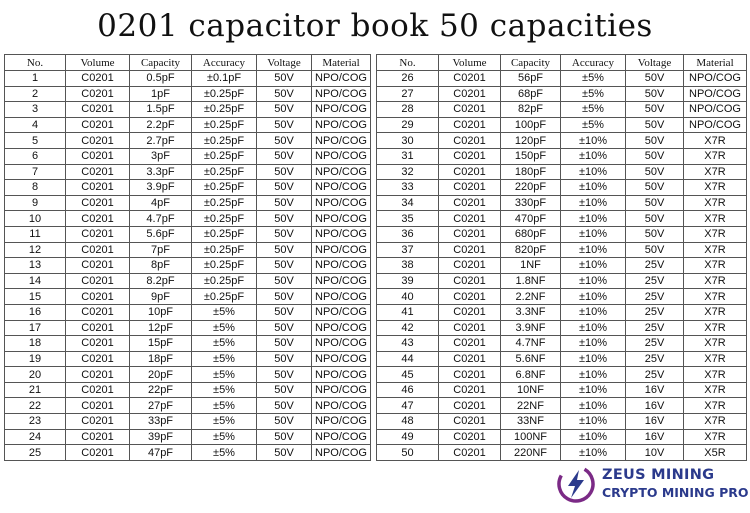 Image resolution: width=750 pixels, height=513 pixels. I want to click on cell-no: 43, so click(407, 343).